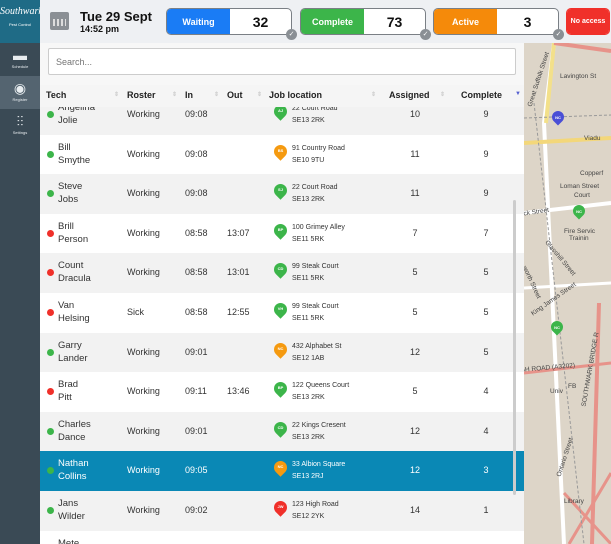 This screenshot has width=611, height=544. I want to click on time-in: 09:02, so click(196, 509).